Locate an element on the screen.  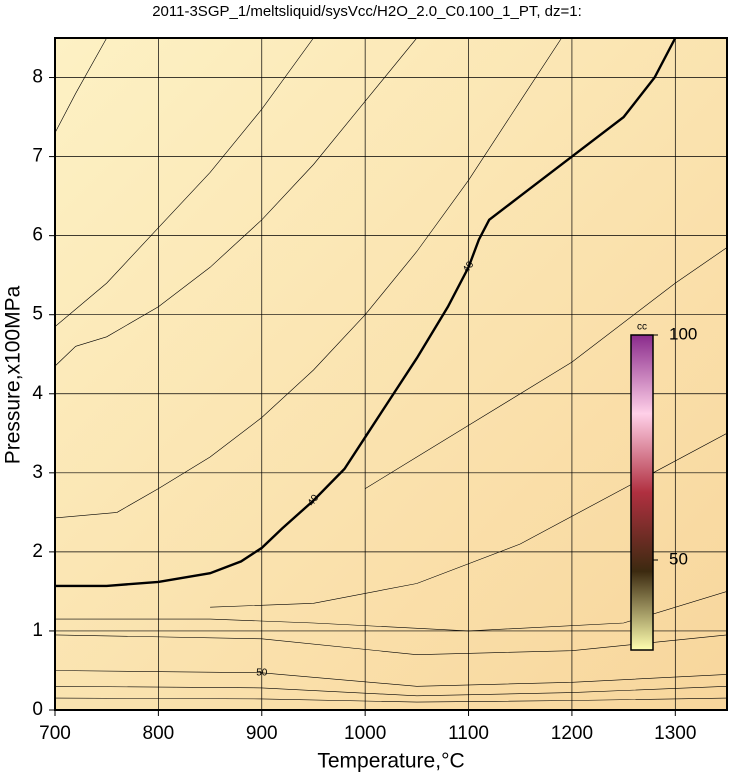
x-axis-label: Temperature,°C is located at coordinates (390, 761).